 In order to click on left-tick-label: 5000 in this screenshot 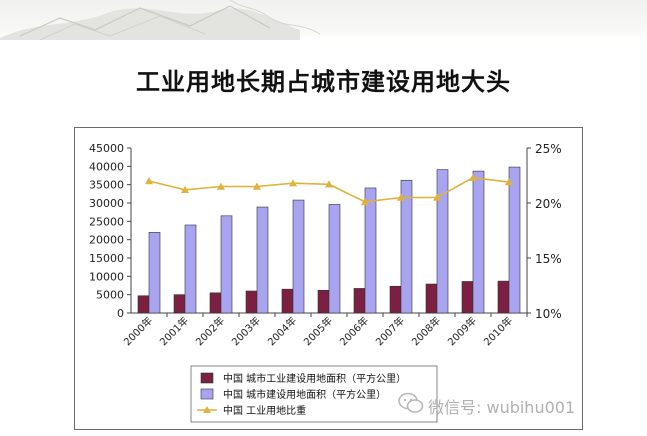, I will do `click(110, 295)`.